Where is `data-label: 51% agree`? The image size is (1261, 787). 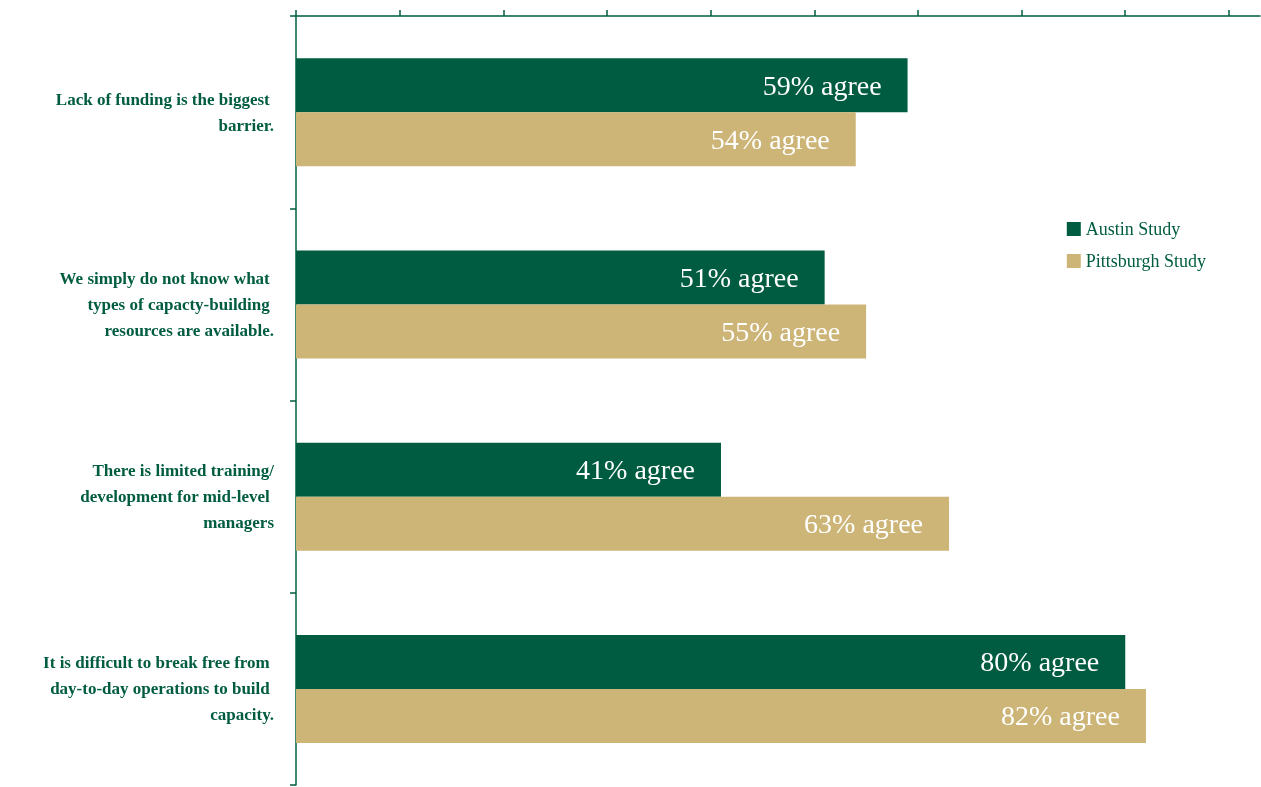
data-label: 51% agree is located at coordinates (739, 277).